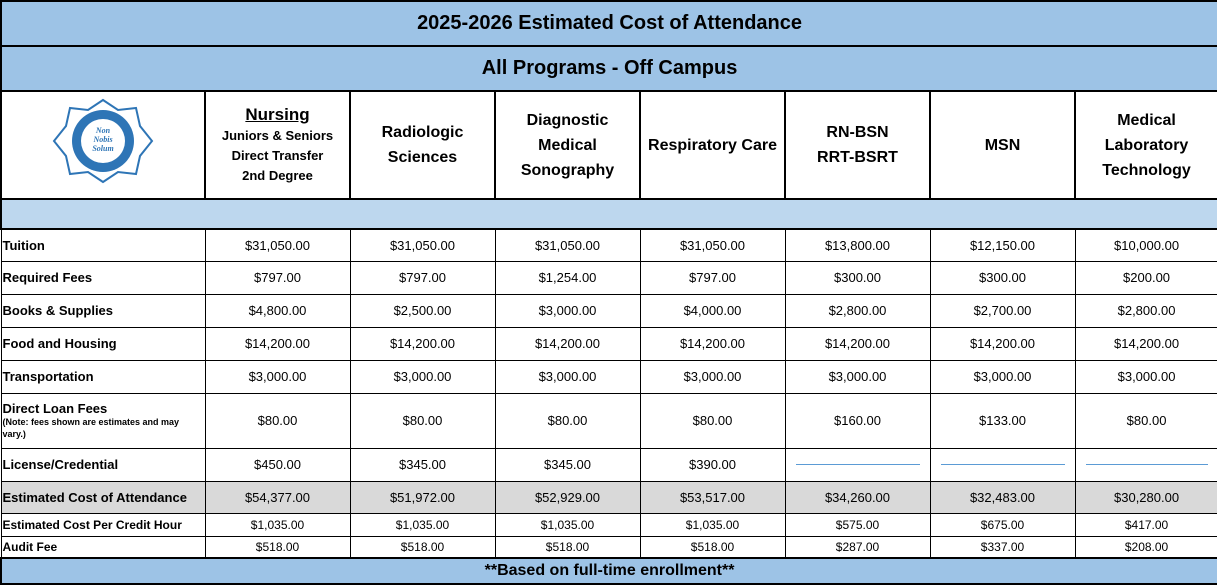  I want to click on cell: $160.00, so click(857, 420).